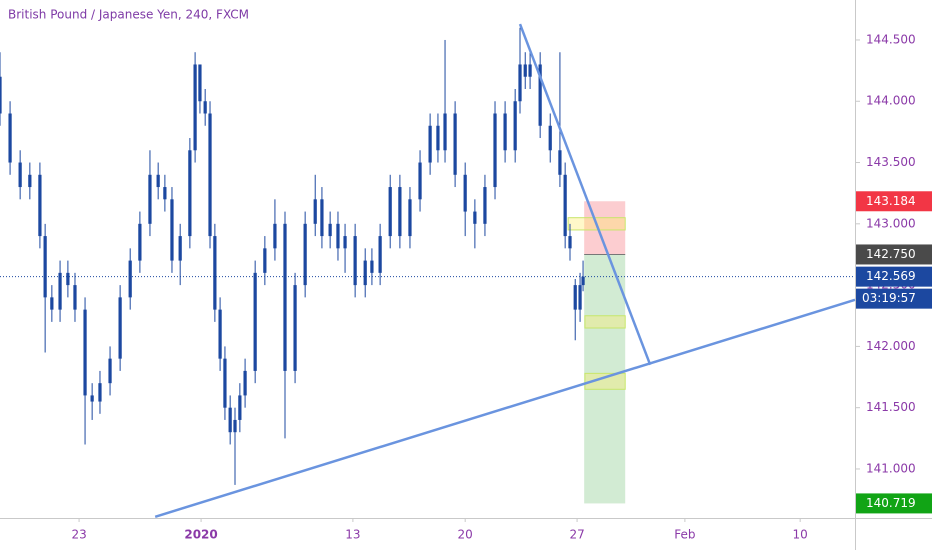 Image resolution: width=932 pixels, height=550 pixels. What do you see at coordinates (128, 15) in the screenshot?
I see `chart-title: British Pound / Japanese Yen, 240, FXCM` at bounding box center [128, 15].